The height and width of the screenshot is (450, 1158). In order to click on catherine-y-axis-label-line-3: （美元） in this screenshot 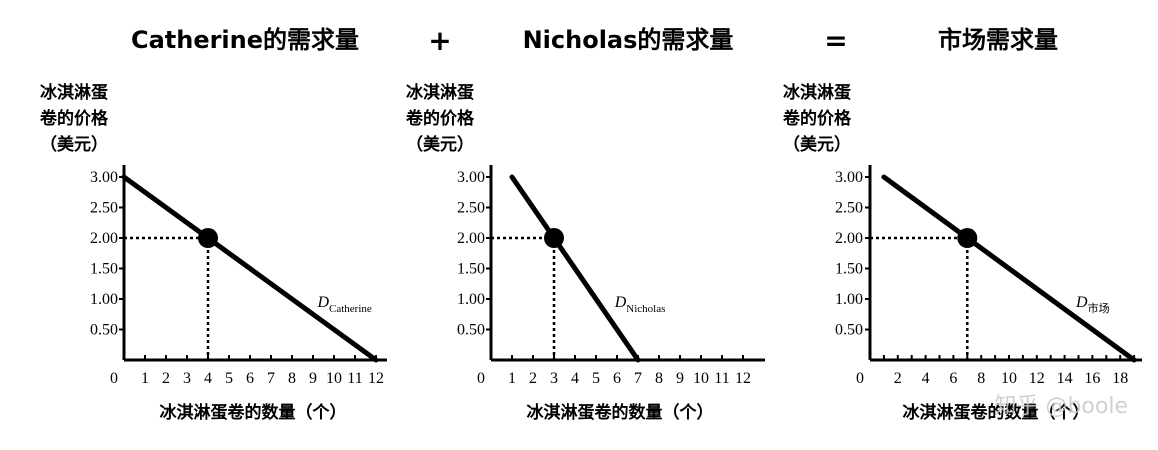, I will do `click(74, 144)`.